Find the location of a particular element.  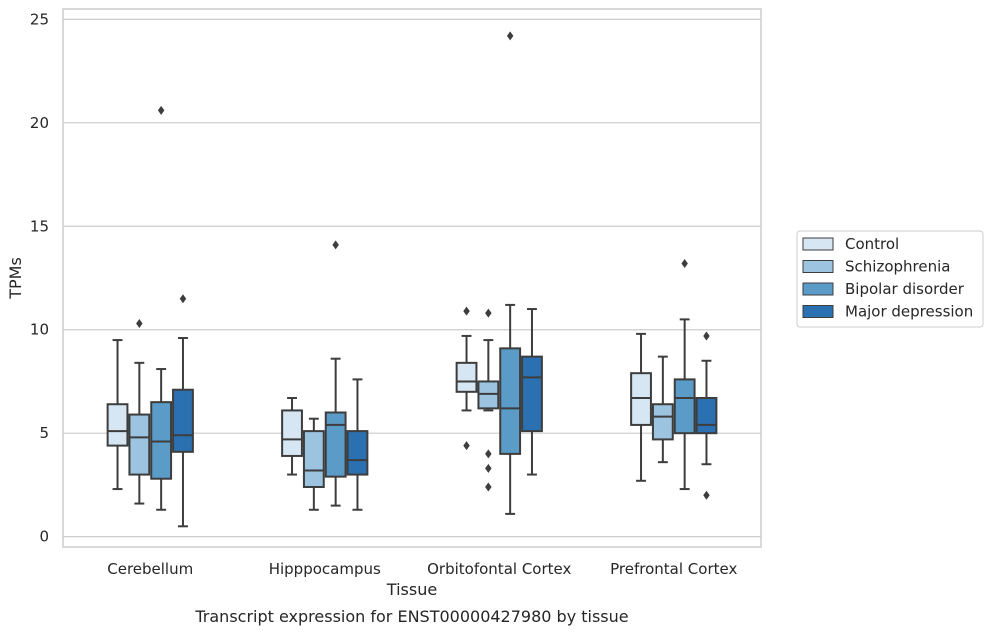

x-tick-label: Orbitofontal Cortex is located at coordinates (499, 569).